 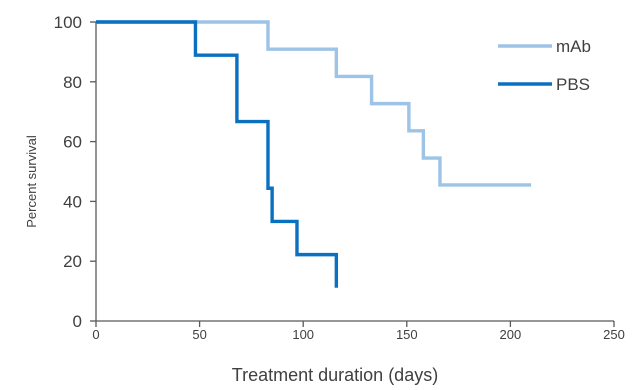 I want to click on x-tick-label: 200, so click(x=511, y=334).